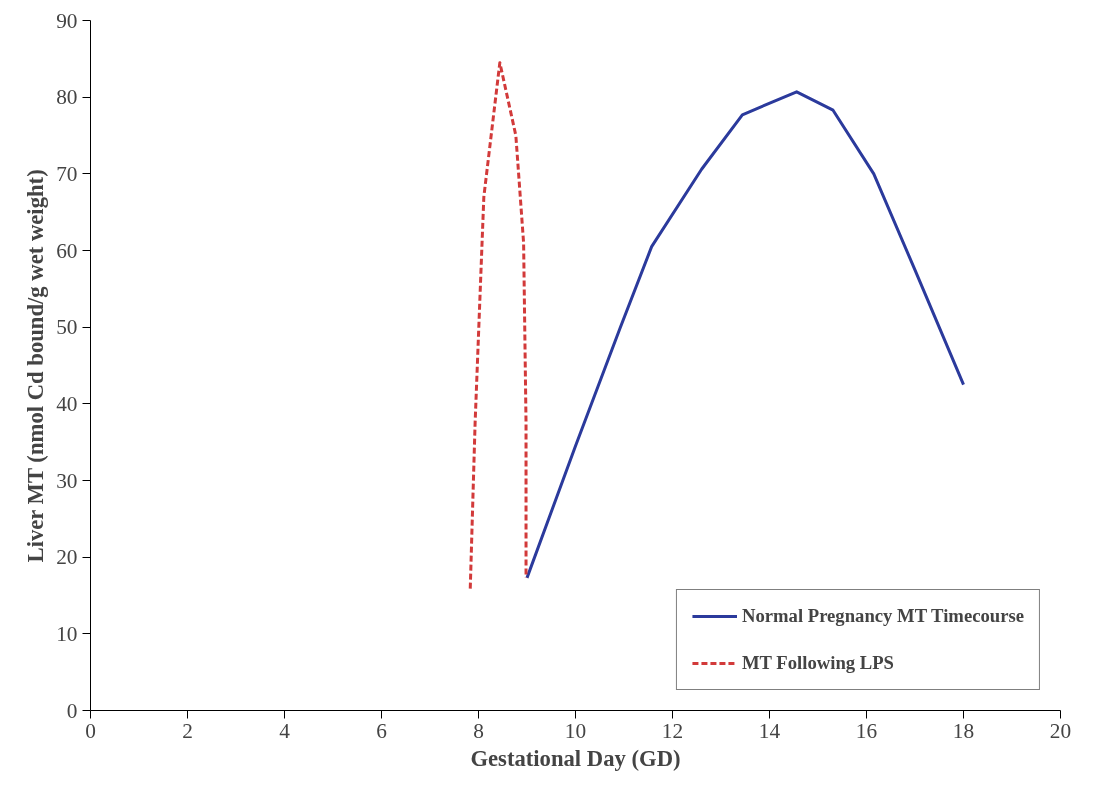 This screenshot has height=802, width=1103. I want to click on legend-label: Normal Pregnancy MT Timecourse, so click(882, 616).